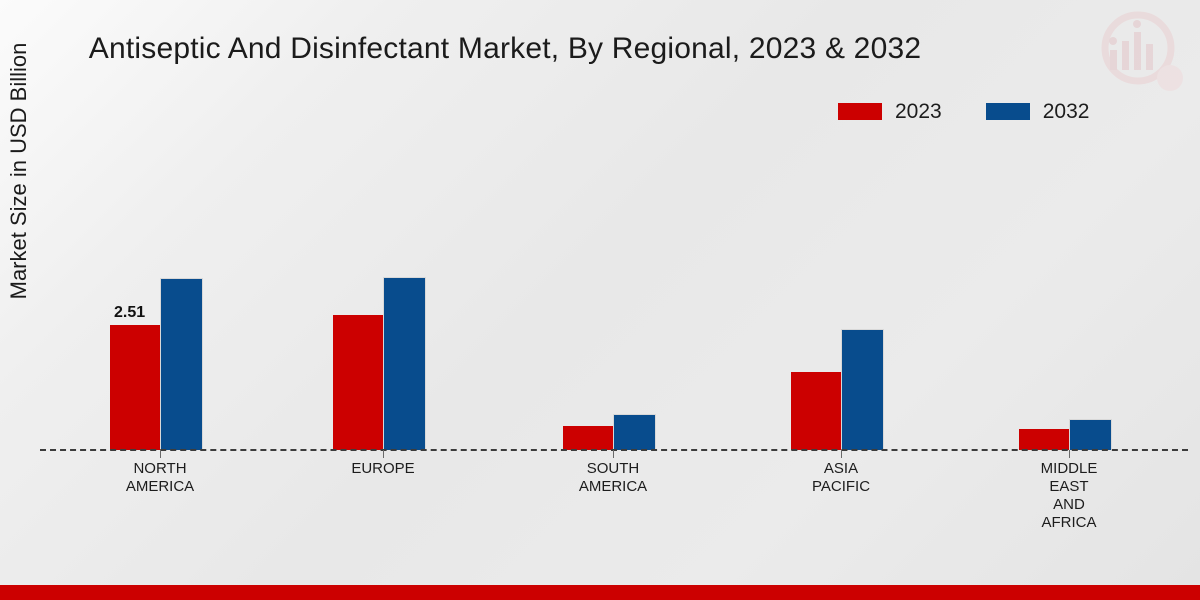 The width and height of the screenshot is (1200, 600). Describe the element at coordinates (1066, 111) in the screenshot. I see `legend-label-2032: 2032` at that location.